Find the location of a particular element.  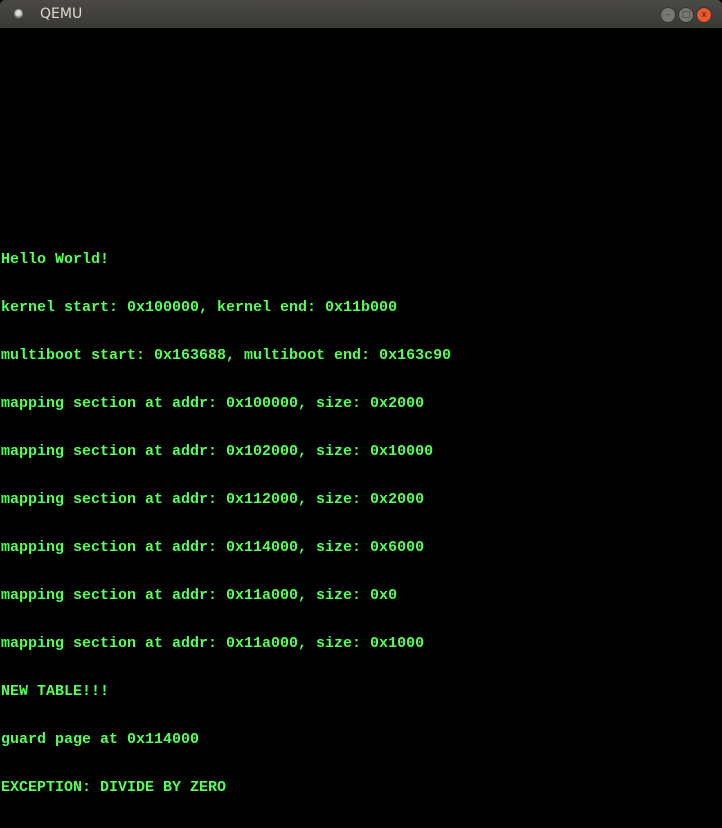

console-line: guard page at 0x114000 is located at coordinates (100, 739).